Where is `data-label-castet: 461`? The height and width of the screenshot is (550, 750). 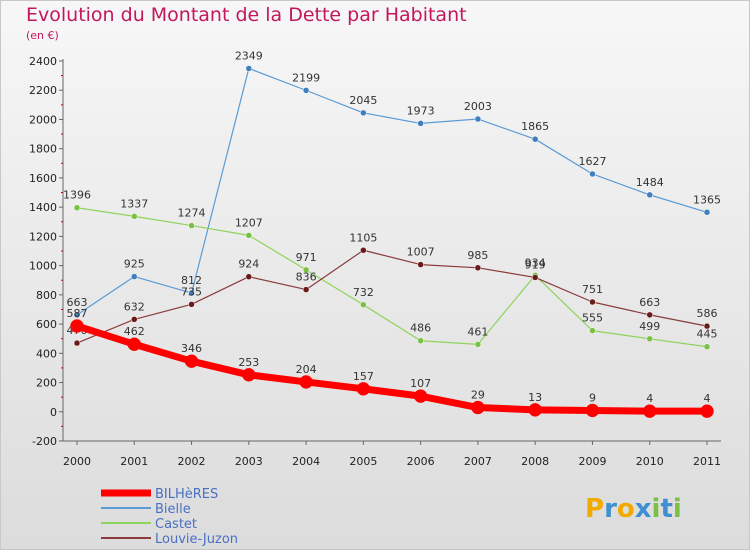
data-label-castet: 461 is located at coordinates (477, 331).